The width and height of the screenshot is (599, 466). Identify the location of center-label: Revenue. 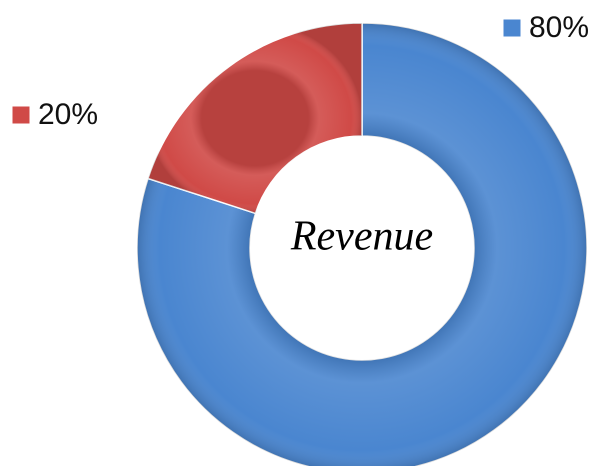
(361, 237).